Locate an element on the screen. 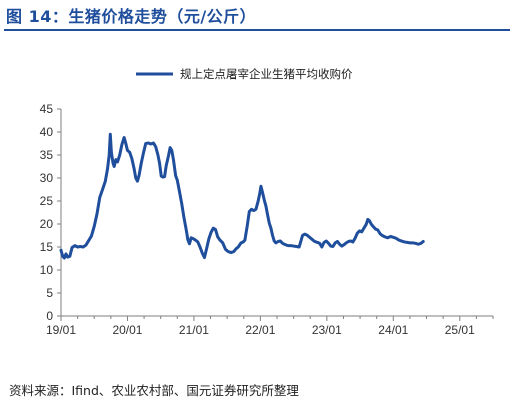  legend-label: 规上定点屠宰企业生猪平均收购价 is located at coordinates (266, 74).